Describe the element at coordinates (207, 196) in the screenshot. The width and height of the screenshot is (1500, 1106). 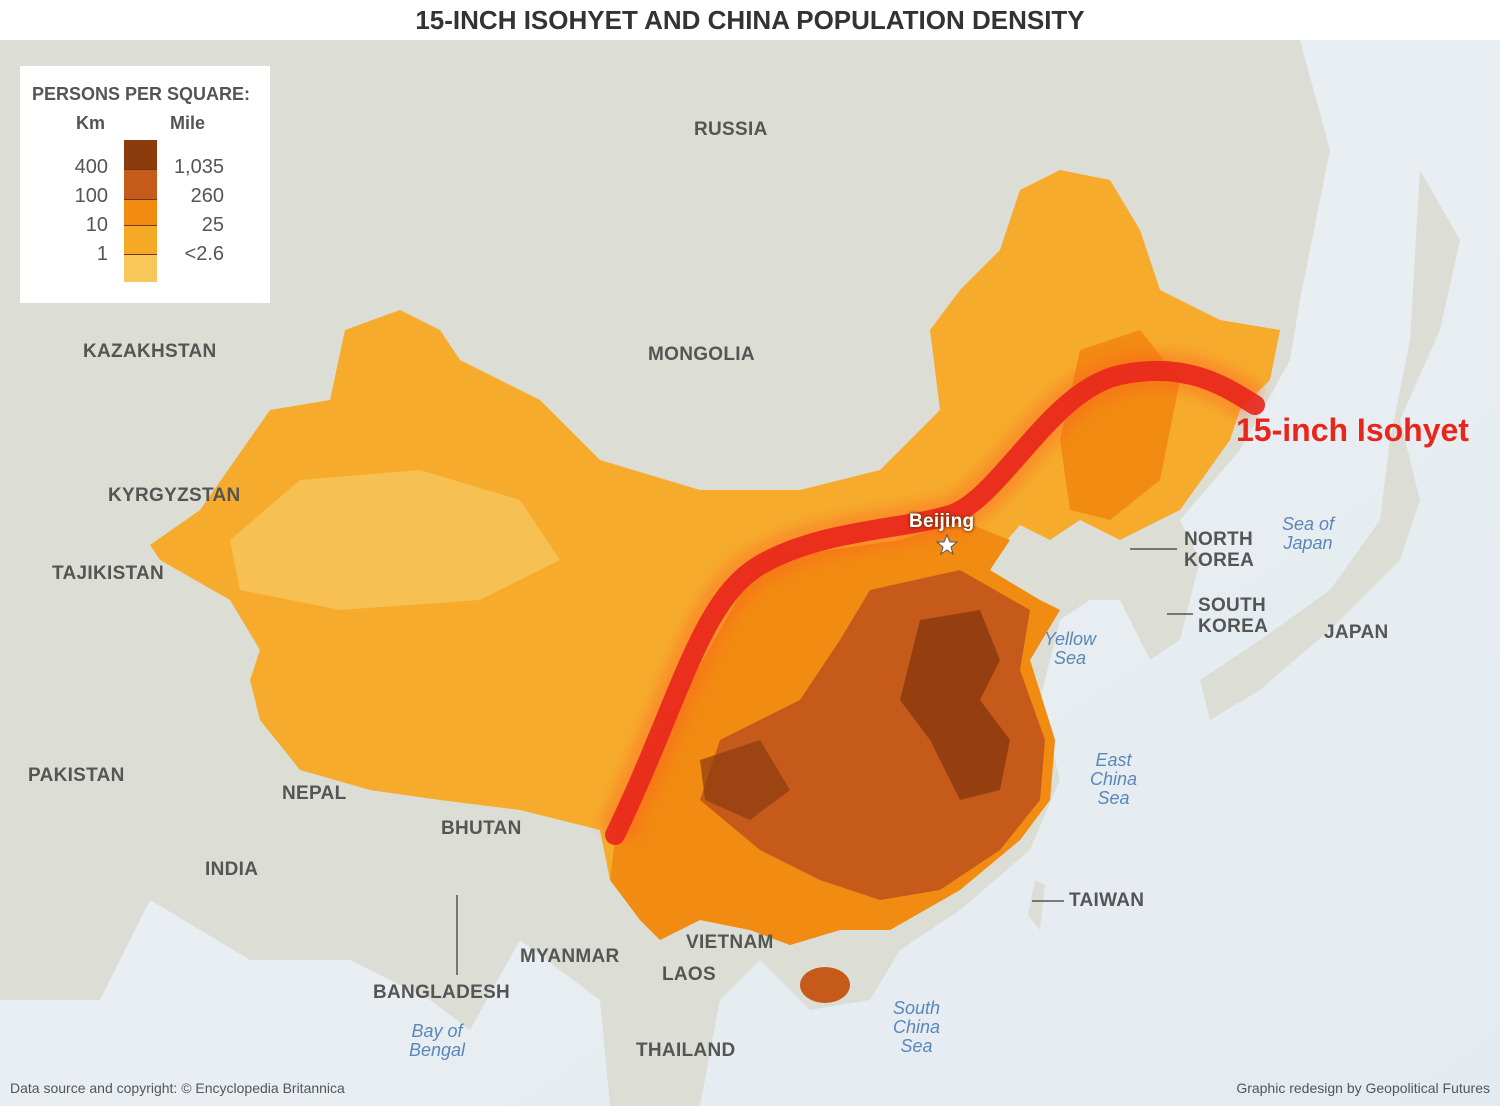
I see `legend-mile-260: 260` at that location.